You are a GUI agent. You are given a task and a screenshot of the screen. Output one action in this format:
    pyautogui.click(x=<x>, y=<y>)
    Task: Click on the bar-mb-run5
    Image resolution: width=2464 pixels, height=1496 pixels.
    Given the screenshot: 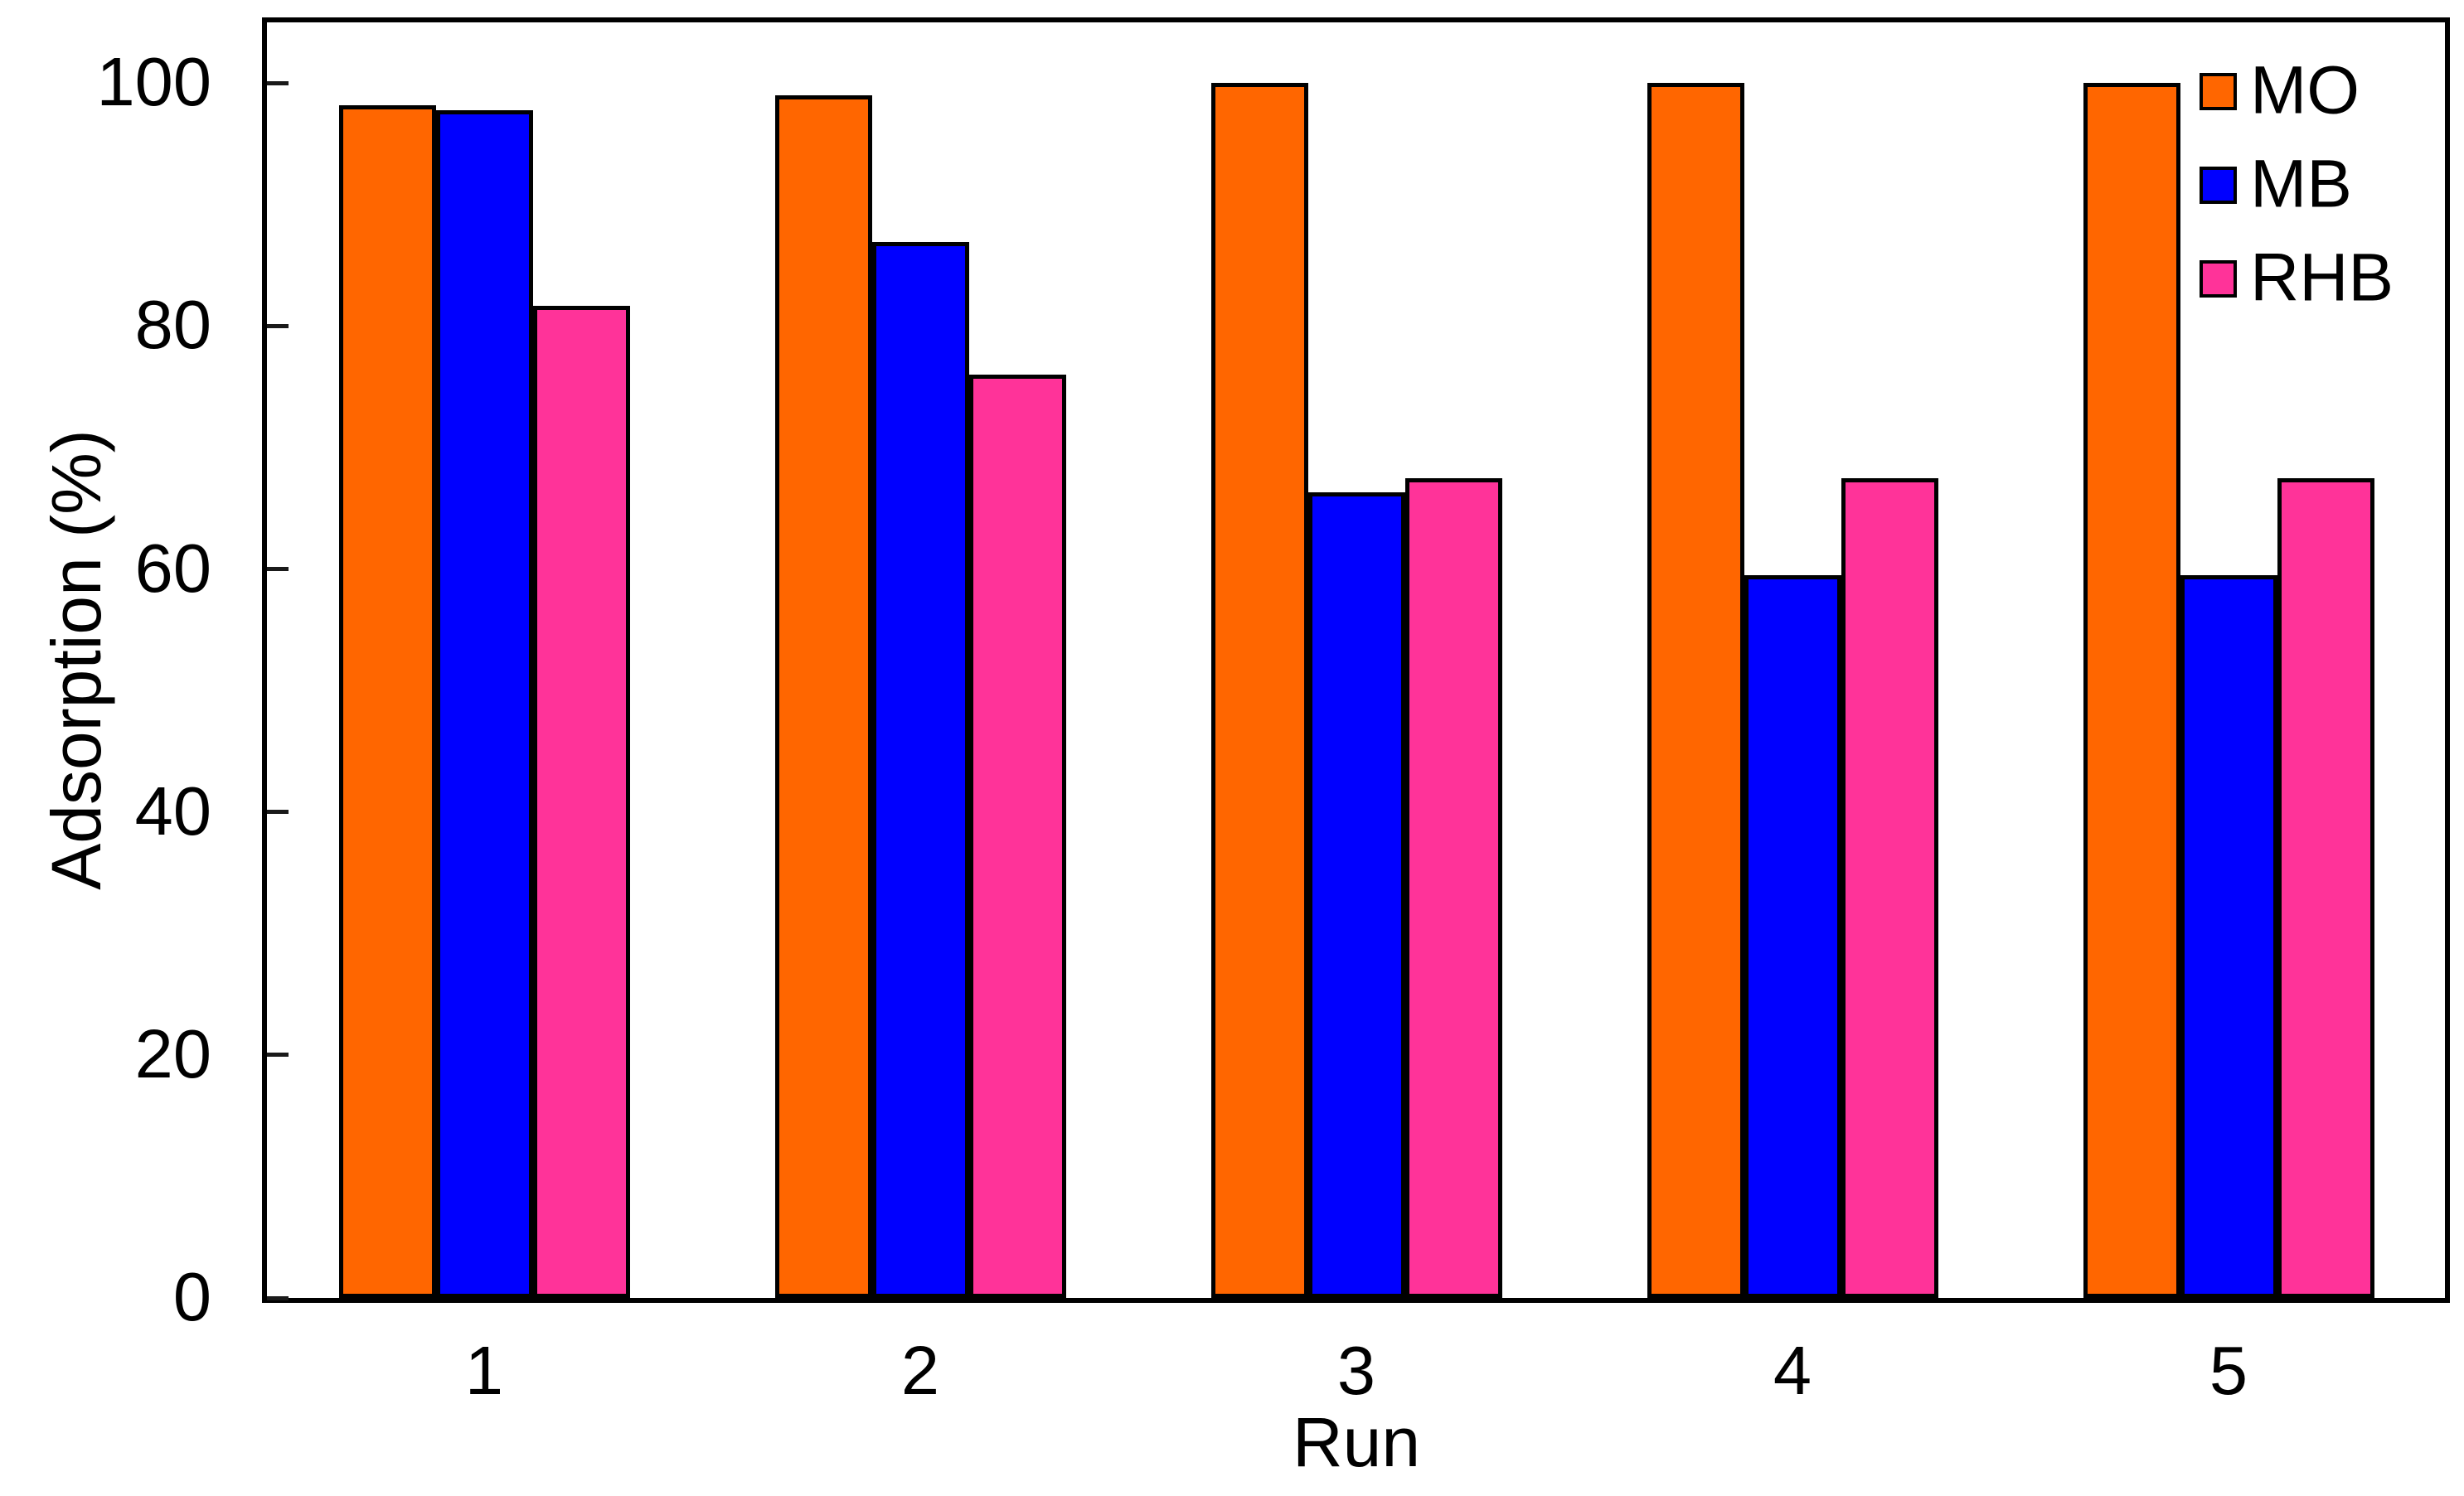 What is the action you would take?
    pyautogui.click(x=2228, y=936)
    